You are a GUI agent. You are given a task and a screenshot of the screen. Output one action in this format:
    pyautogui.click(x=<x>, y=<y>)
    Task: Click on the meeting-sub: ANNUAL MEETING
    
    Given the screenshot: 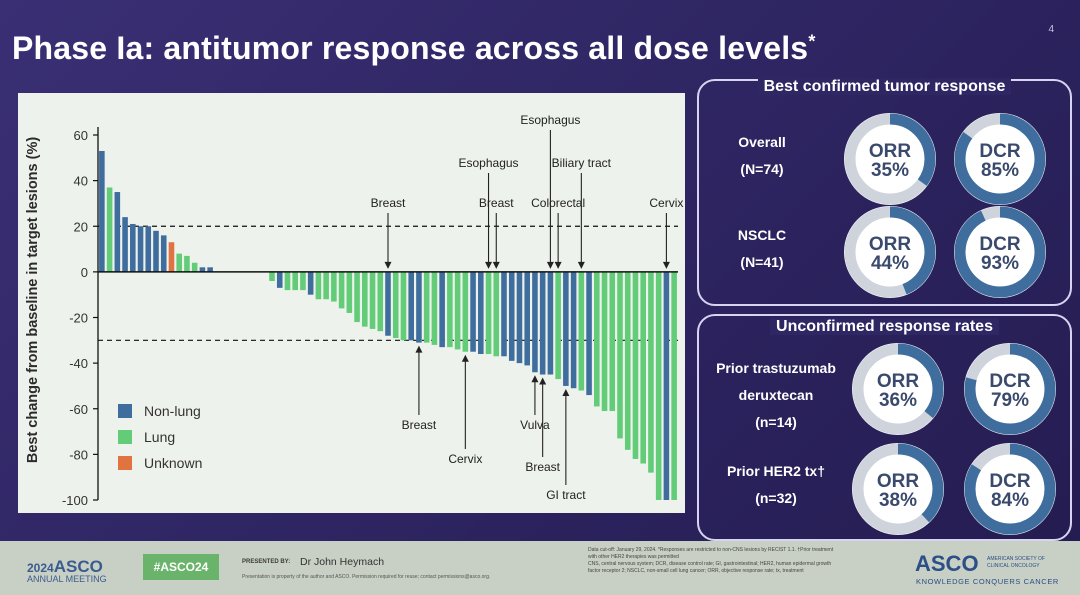 What is the action you would take?
    pyautogui.click(x=67, y=579)
    